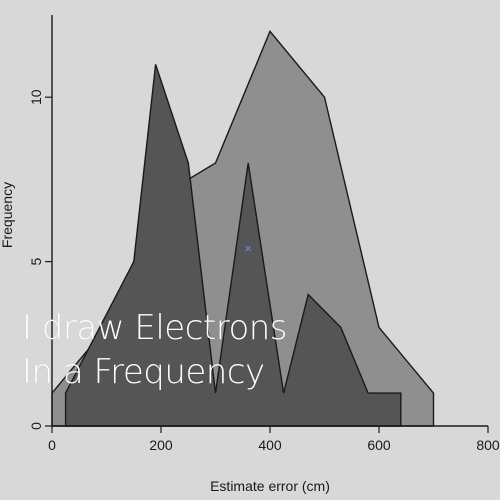  What do you see at coordinates (379, 445) in the screenshot?
I see `x-tick-label: 600` at bounding box center [379, 445].